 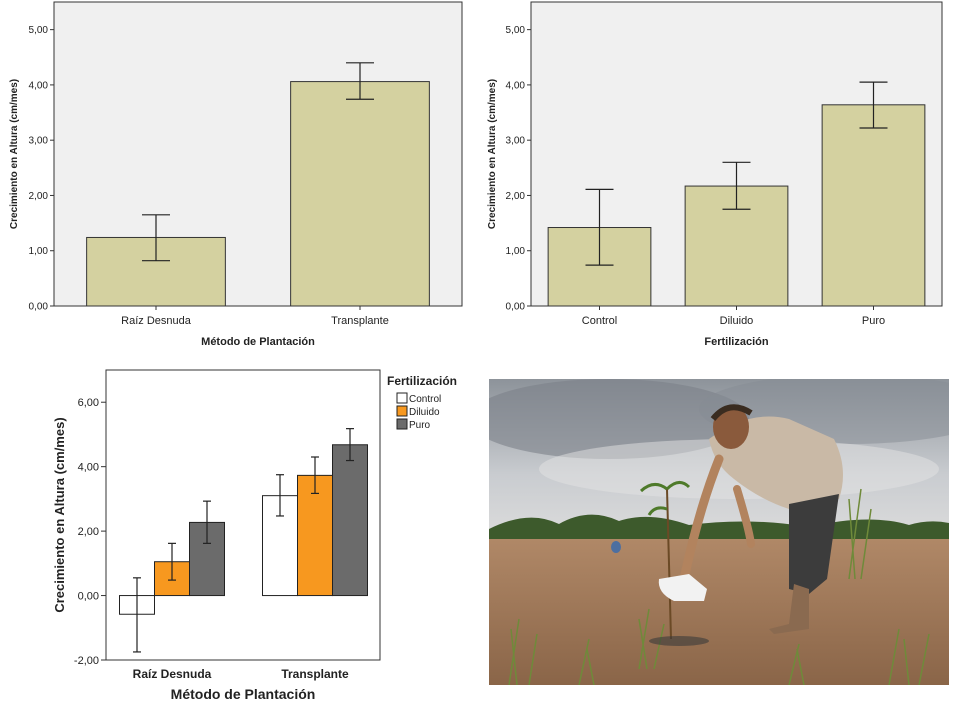 What do you see at coordinates (88, 403) in the screenshot?
I see `y-tick-label: 6,00` at bounding box center [88, 403].